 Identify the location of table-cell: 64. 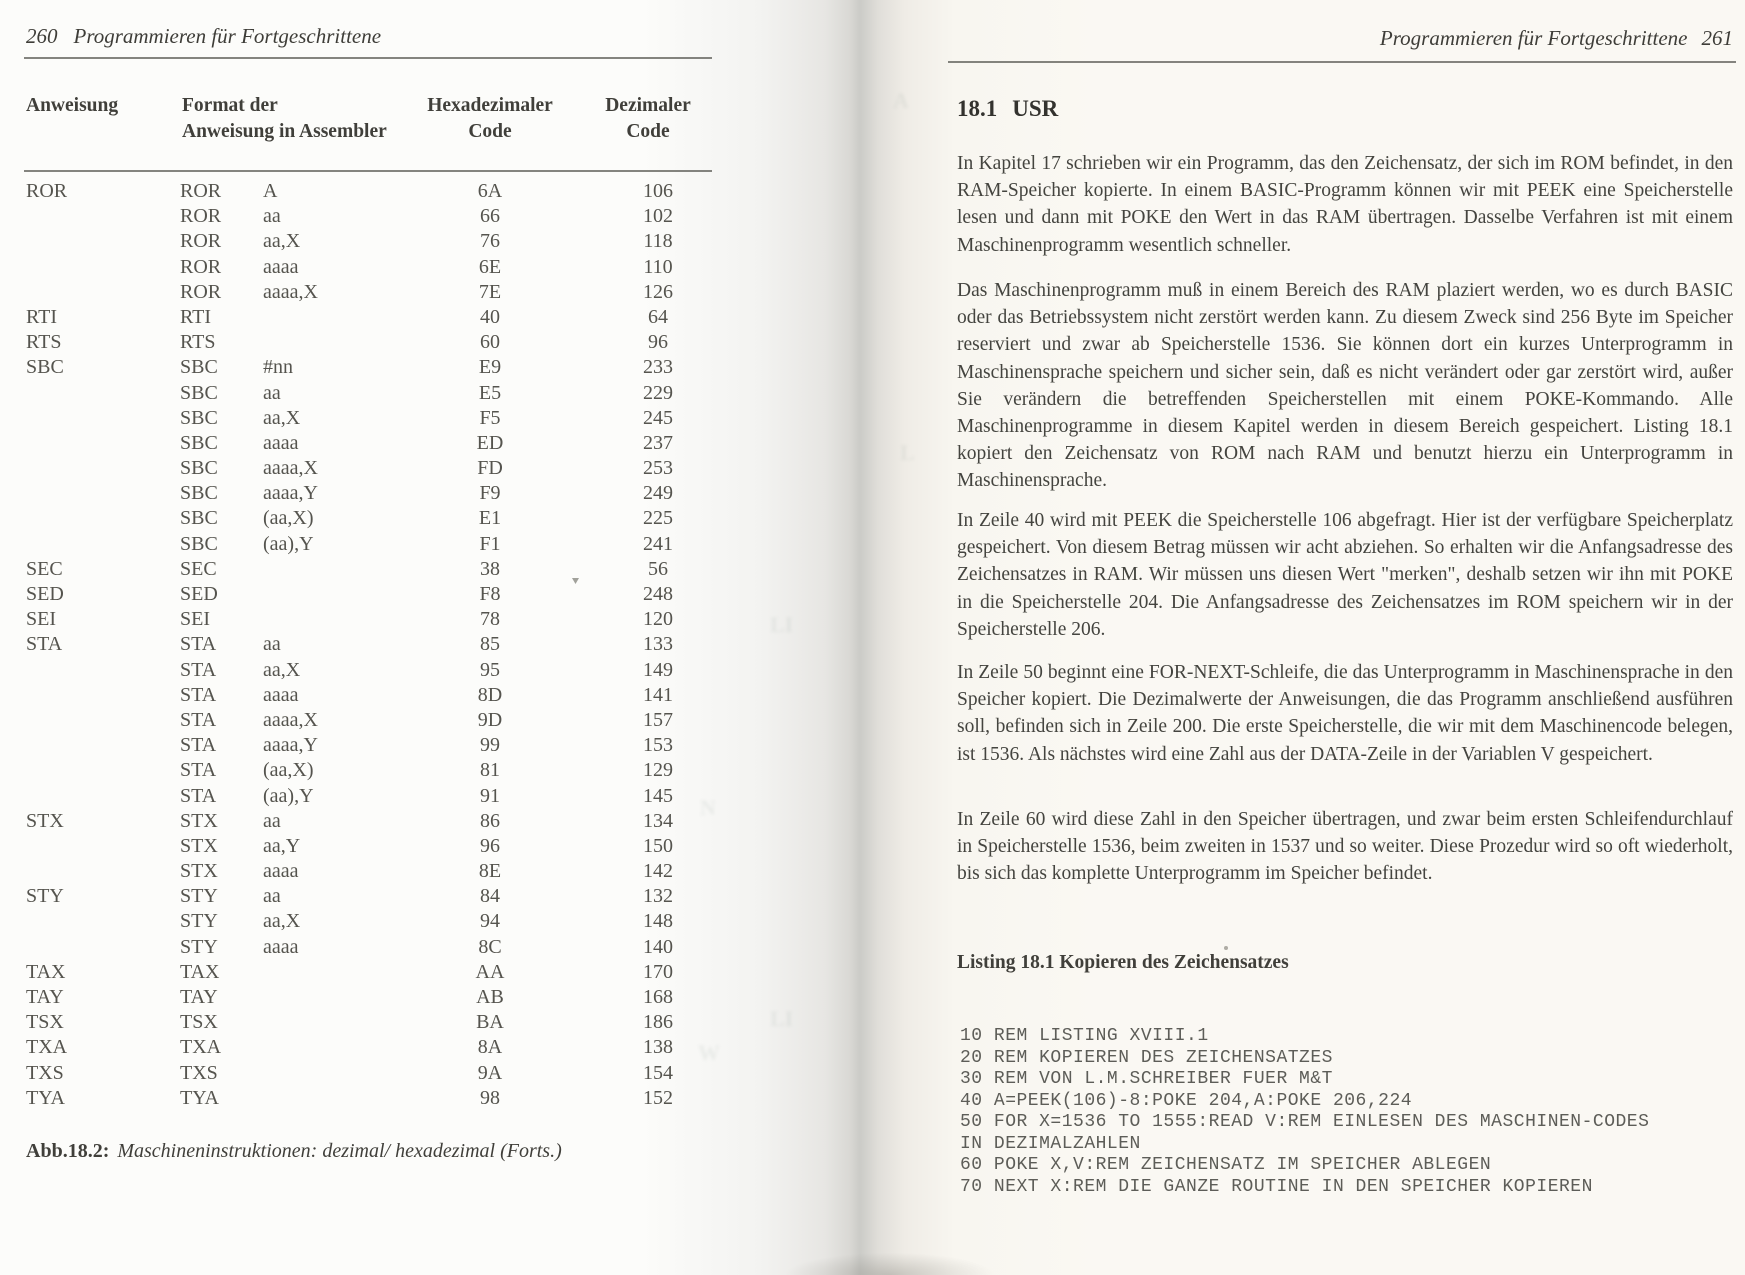
(658, 316).